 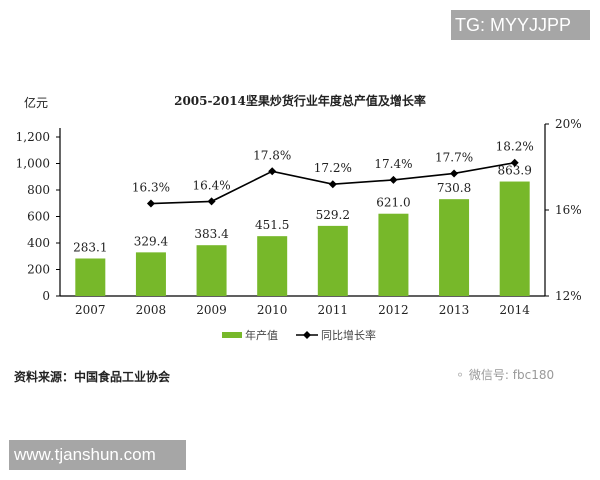 What do you see at coordinates (393, 310) in the screenshot?
I see `x-tick-label: 2012` at bounding box center [393, 310].